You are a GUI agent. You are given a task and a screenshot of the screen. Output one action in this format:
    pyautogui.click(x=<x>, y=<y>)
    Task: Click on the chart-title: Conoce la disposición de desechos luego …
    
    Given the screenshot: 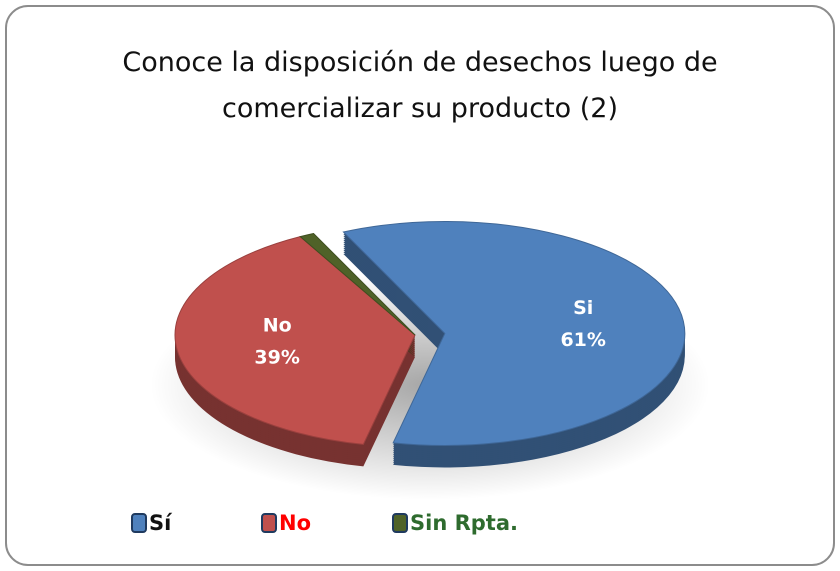 What is the action you would take?
    pyautogui.click(x=420, y=85)
    